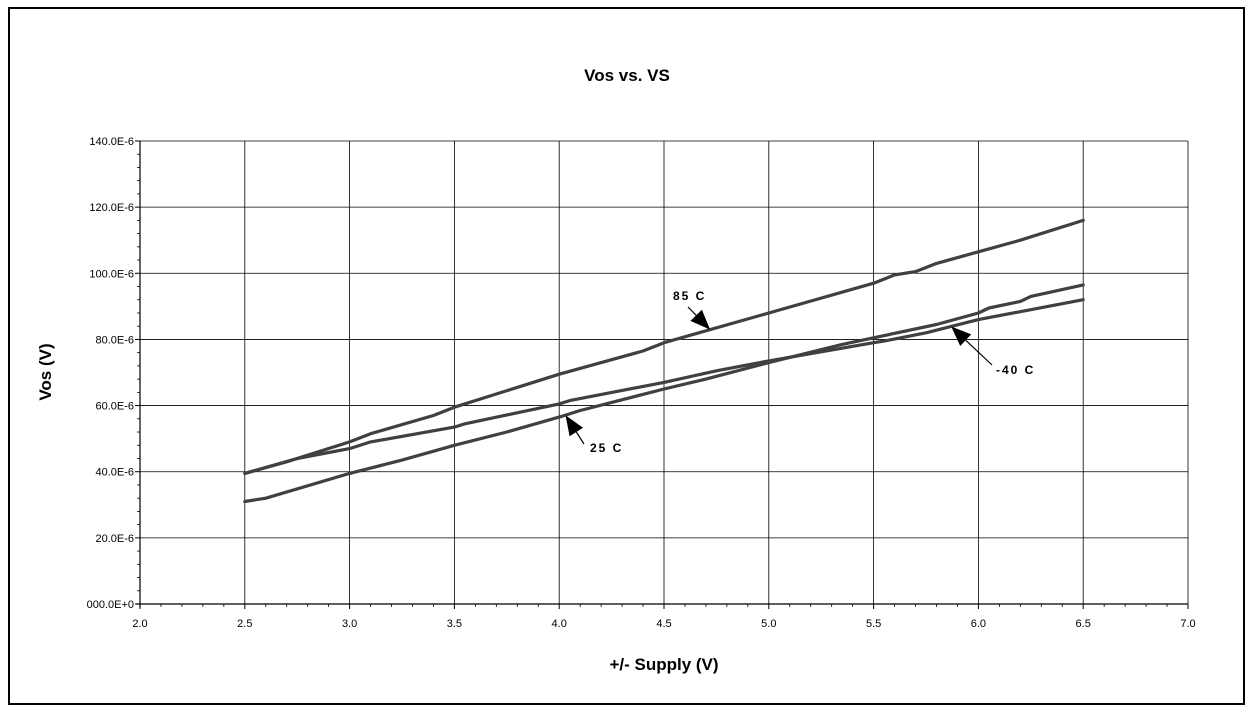  I want to click on annotation-label: -40 C, so click(1015, 370).